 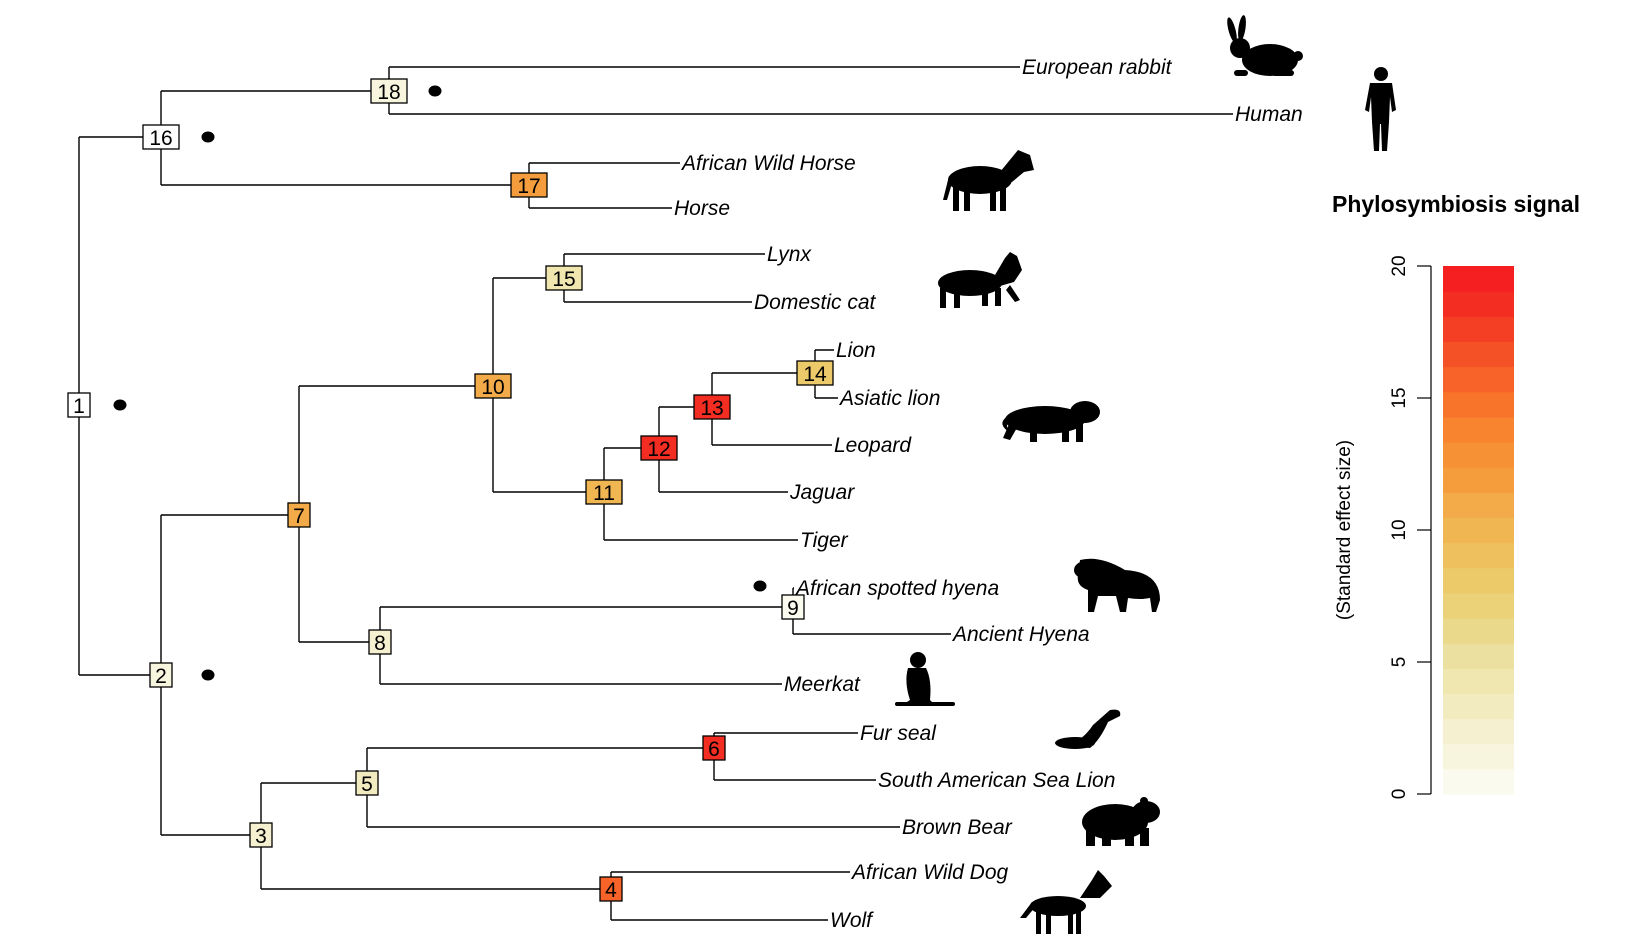 I want to click on node-13: 13, so click(x=712, y=407).